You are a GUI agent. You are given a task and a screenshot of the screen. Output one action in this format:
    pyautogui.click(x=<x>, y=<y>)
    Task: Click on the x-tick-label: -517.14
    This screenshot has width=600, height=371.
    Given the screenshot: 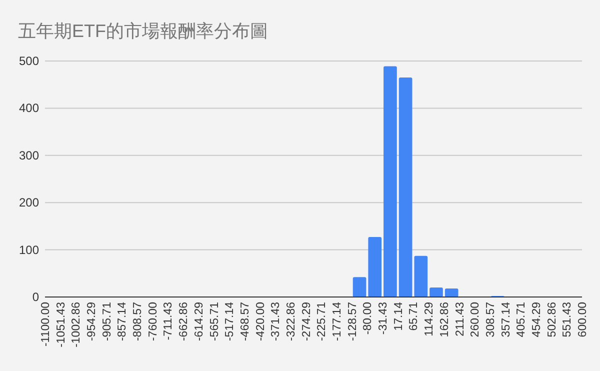 What is the action you would take?
    pyautogui.click(x=230, y=321)
    